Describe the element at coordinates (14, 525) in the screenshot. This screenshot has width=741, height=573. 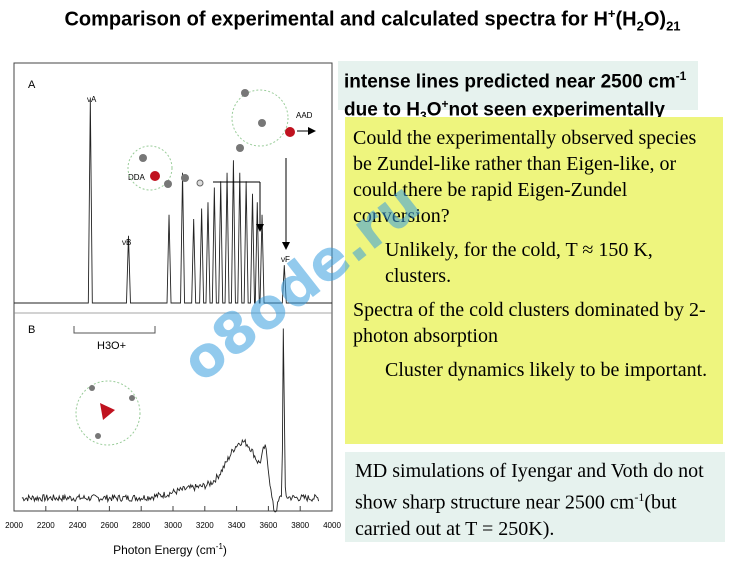
I see `x-tick-label: 2000` at that location.